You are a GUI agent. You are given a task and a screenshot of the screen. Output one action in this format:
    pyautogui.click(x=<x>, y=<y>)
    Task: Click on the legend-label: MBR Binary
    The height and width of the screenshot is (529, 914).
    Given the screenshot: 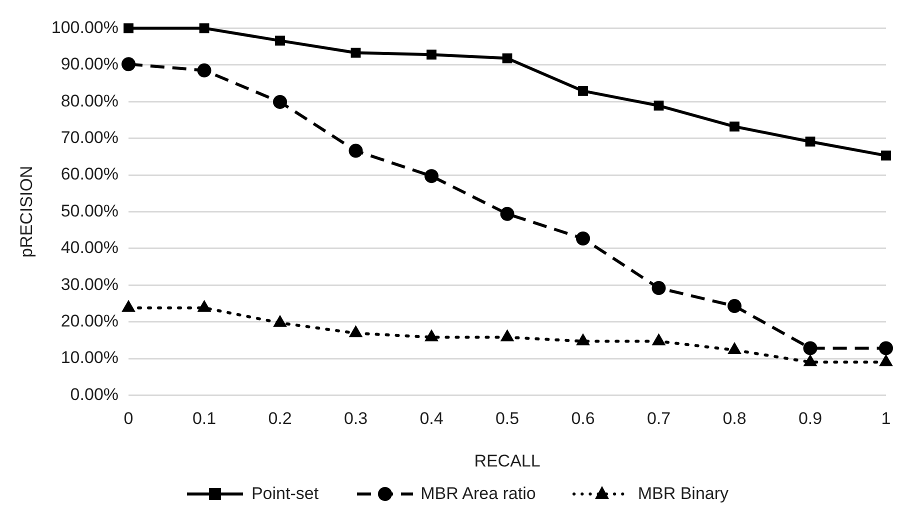 What is the action you would take?
    pyautogui.click(x=683, y=494)
    